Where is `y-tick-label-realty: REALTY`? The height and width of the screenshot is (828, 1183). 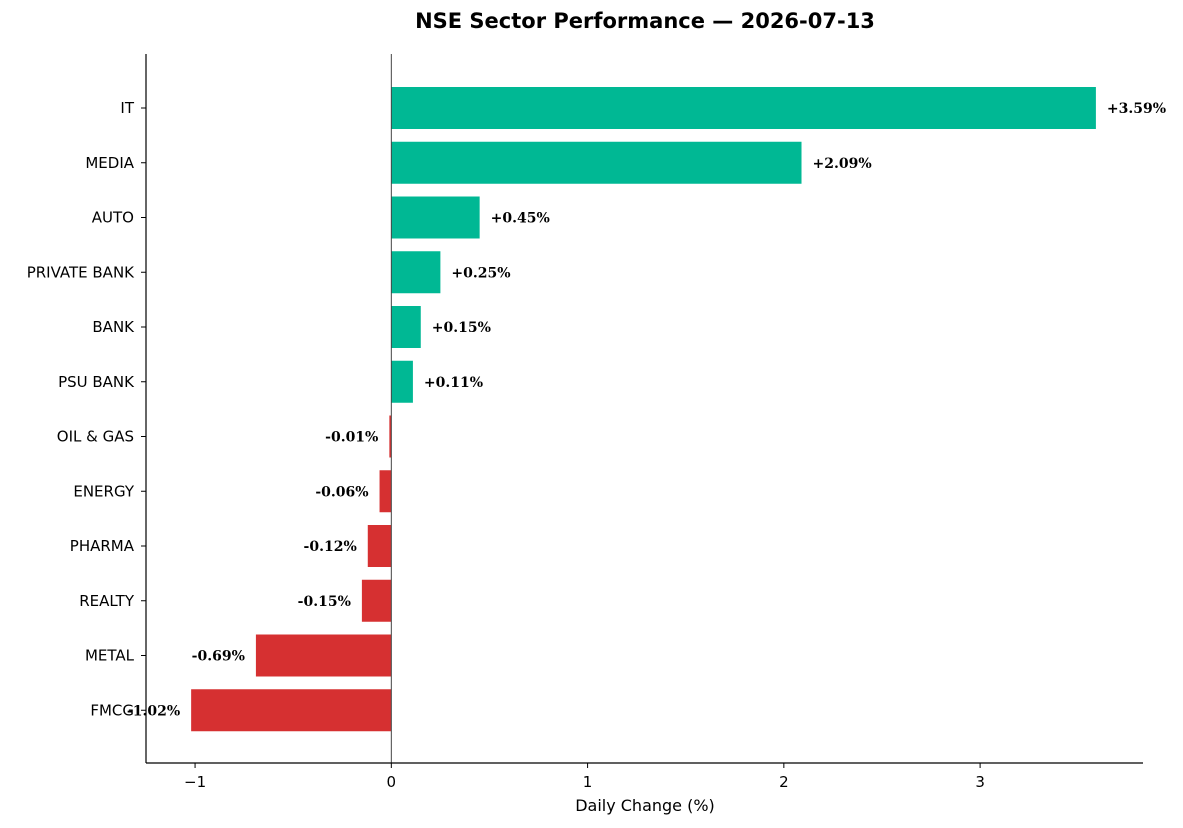
y-tick-label-realty: REALTY is located at coordinates (107, 601).